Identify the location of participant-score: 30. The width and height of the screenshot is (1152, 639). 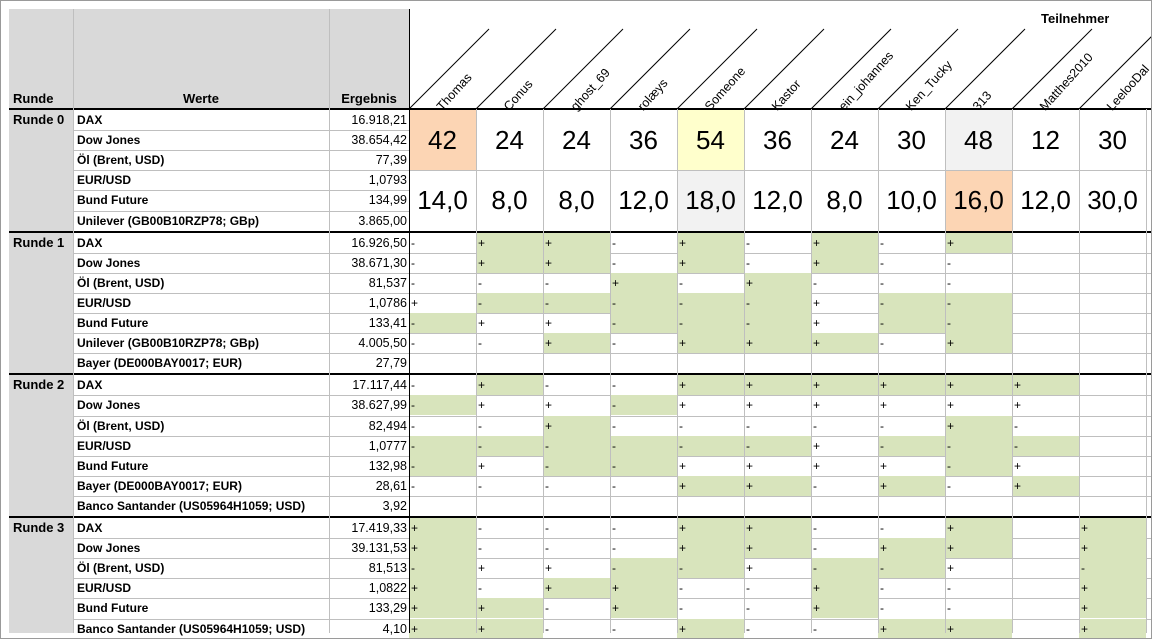
(911, 140).